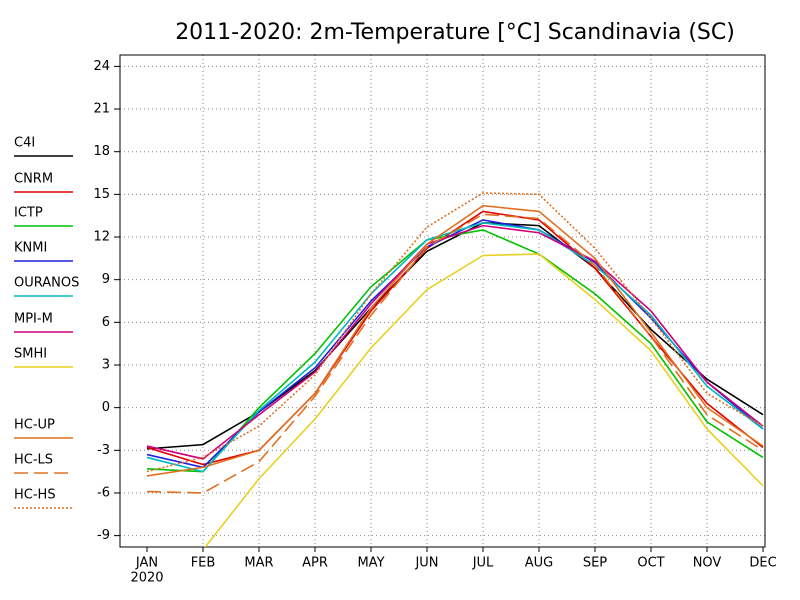 This screenshot has height=600, width=800. Describe the element at coordinates (426, 563) in the screenshot. I see `x-tick-label: JUN` at that location.